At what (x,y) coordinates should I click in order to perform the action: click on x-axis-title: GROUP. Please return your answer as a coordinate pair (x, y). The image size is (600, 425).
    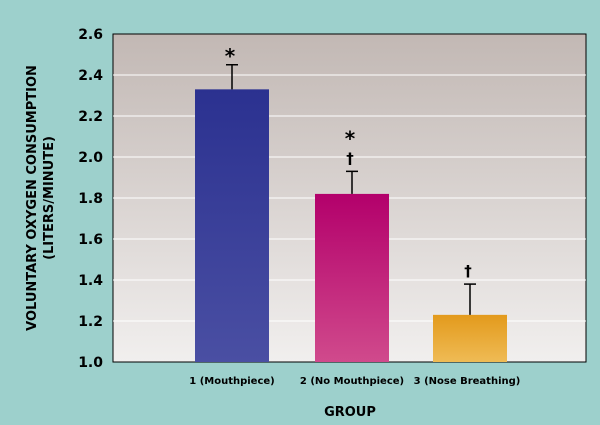
    Looking at the image, I should click on (350, 412).